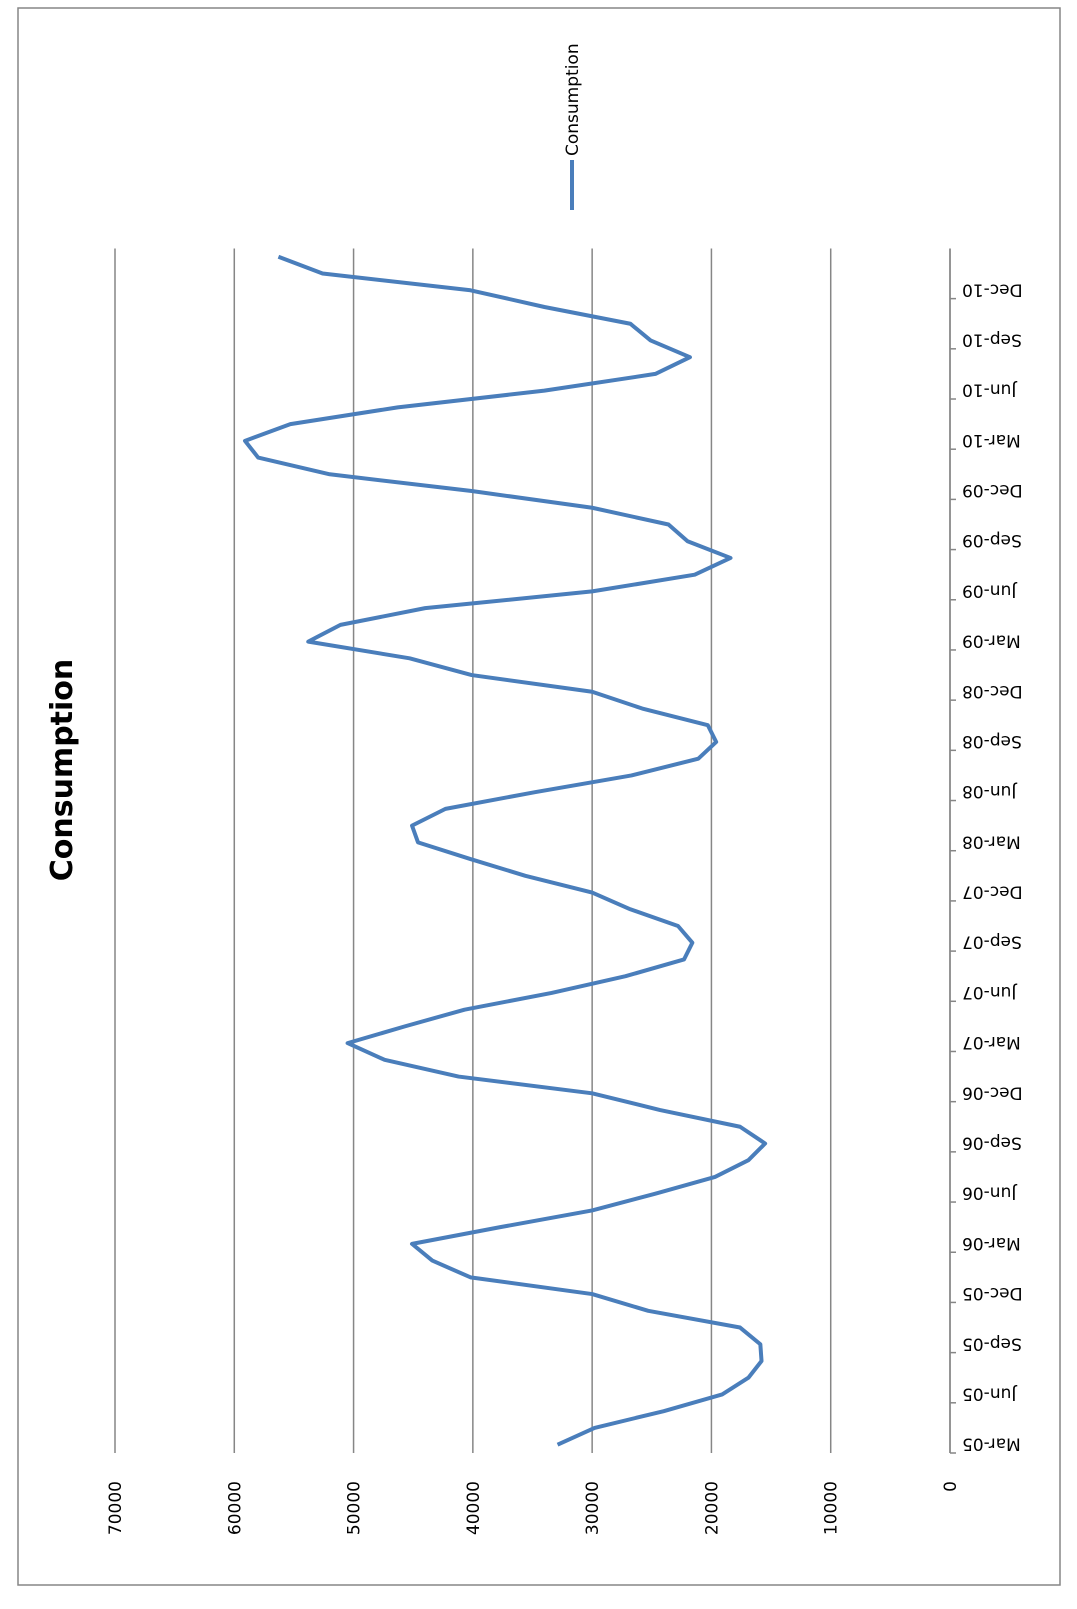 This screenshot has width=1077, height=1609. What do you see at coordinates (991, 1444) in the screenshot?
I see `x-tick-label: Mar-05` at bounding box center [991, 1444].